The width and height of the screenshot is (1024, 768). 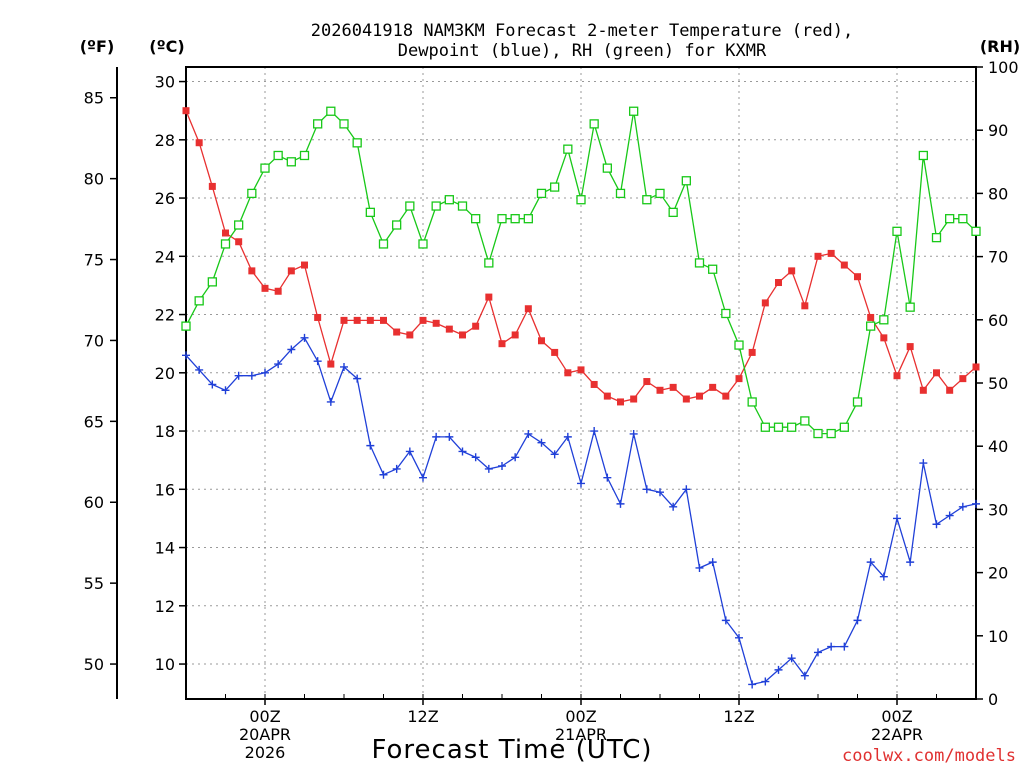 What do you see at coordinates (94, 260) in the screenshot?
I see `fahrenheit-tick-label: 75` at bounding box center [94, 260].